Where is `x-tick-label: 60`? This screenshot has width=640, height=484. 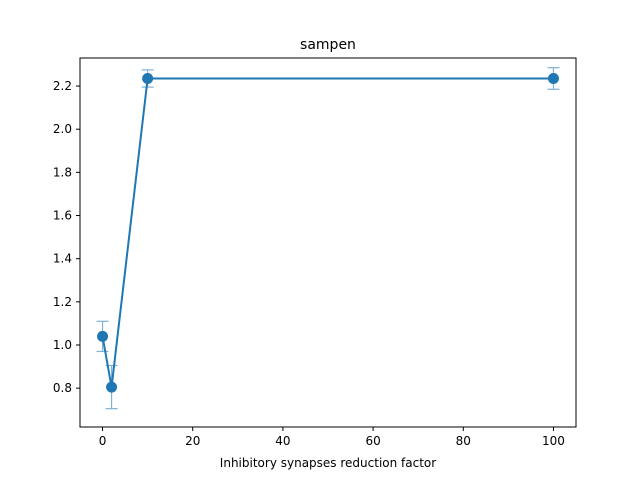
x-tick-label: 60 is located at coordinates (372, 441).